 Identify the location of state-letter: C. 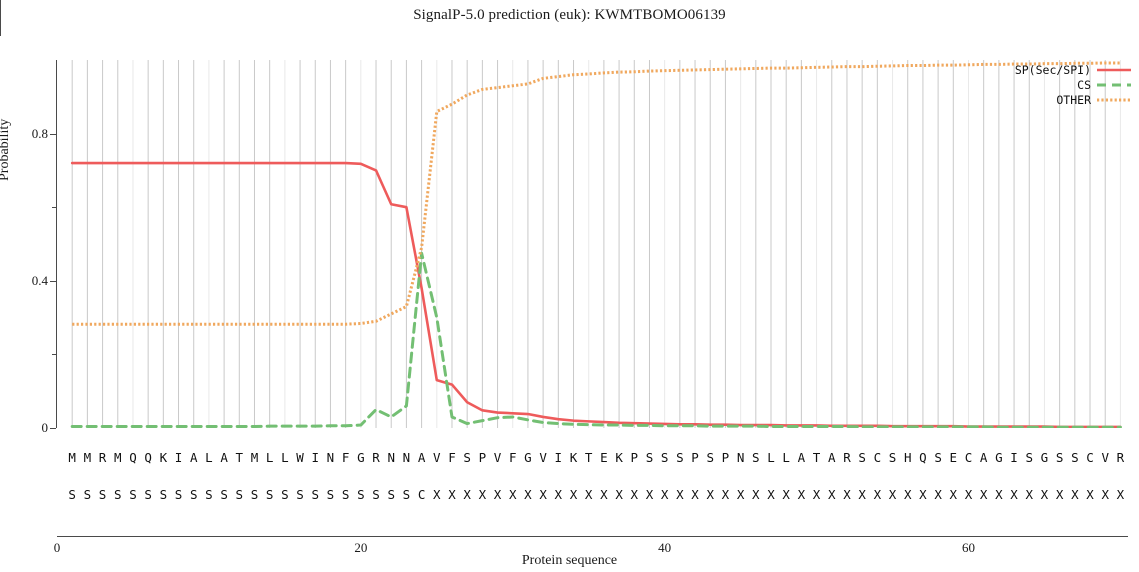
(421, 494).